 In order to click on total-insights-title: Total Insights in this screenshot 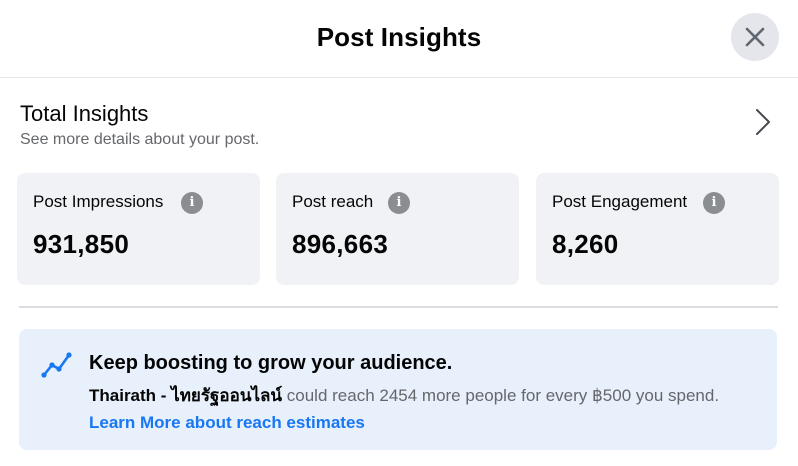, I will do `click(84, 113)`.